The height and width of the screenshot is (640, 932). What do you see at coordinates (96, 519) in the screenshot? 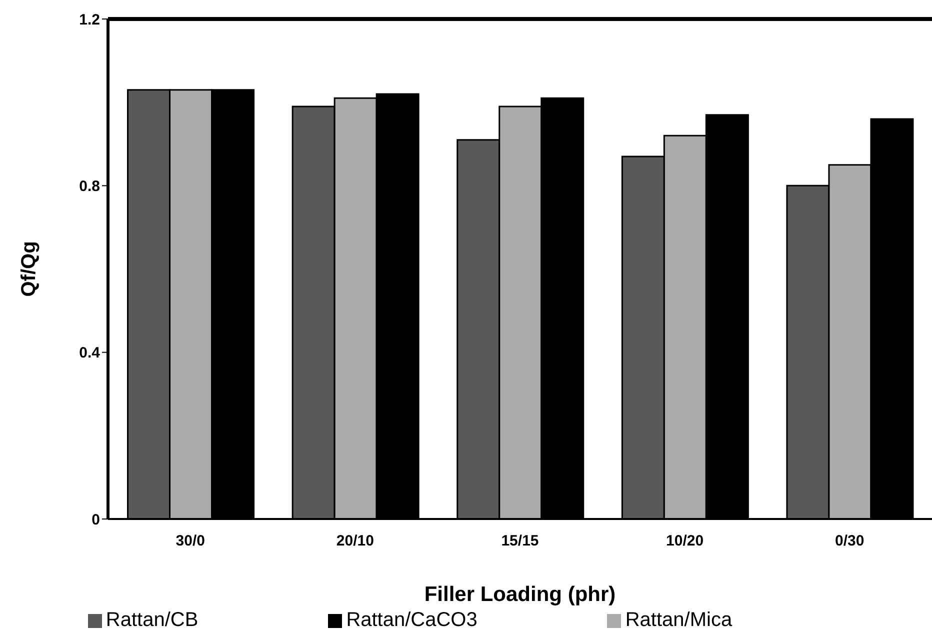
I see `y-tick-label: 0` at bounding box center [96, 519].